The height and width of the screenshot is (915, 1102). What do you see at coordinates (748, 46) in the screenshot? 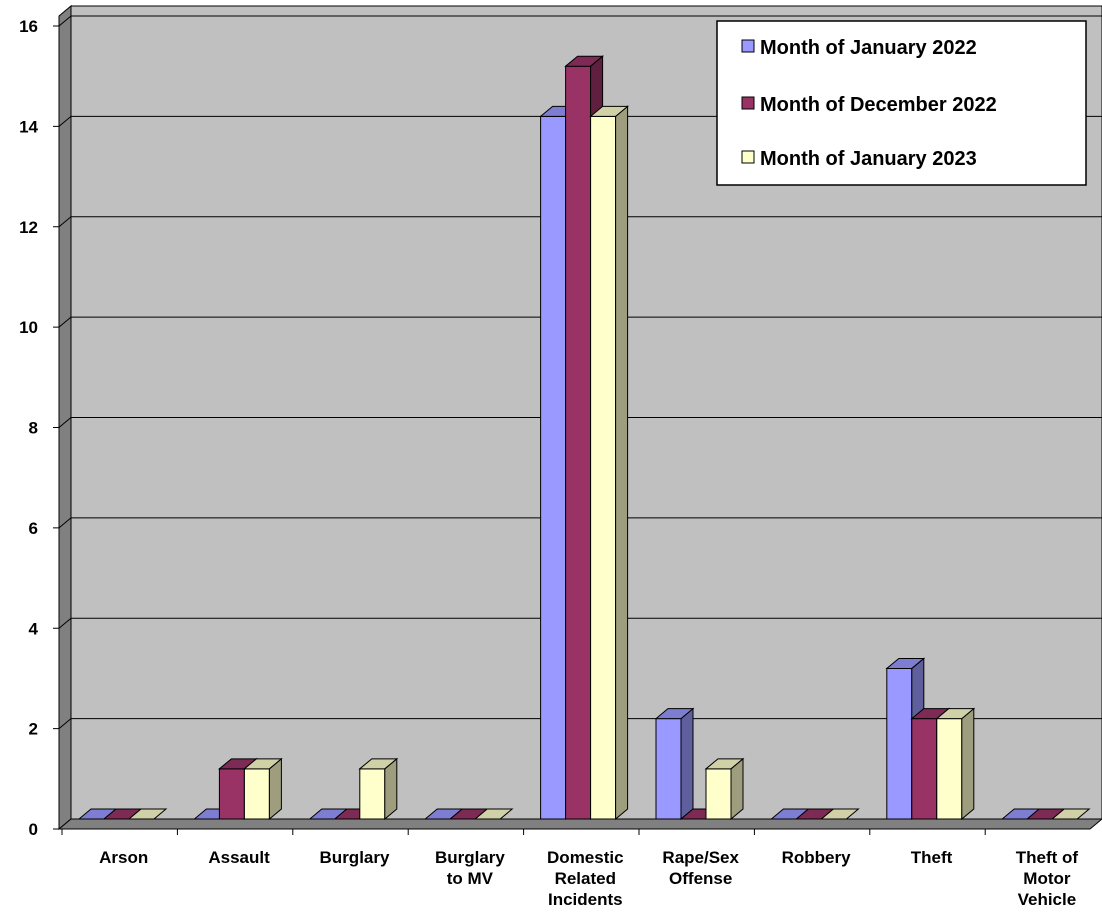
I see `legend-swatch-jan-2022` at bounding box center [748, 46].